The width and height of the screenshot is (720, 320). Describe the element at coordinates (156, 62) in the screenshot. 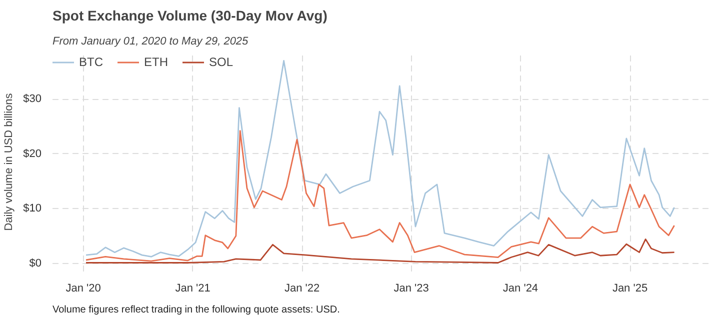

I see `legend-label: ETH` at that location.